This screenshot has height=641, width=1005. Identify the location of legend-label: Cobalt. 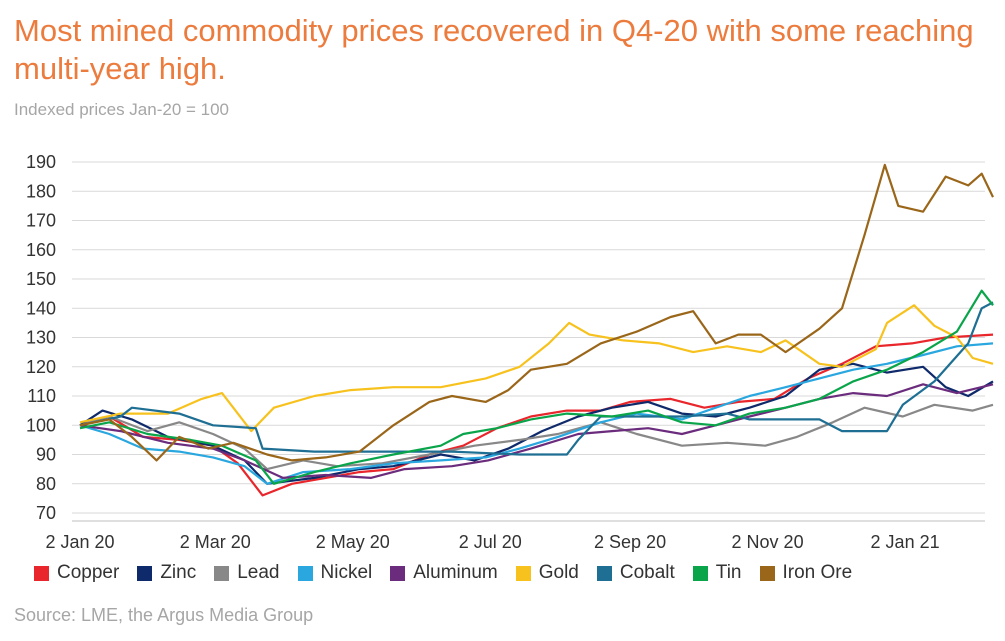
(647, 572).